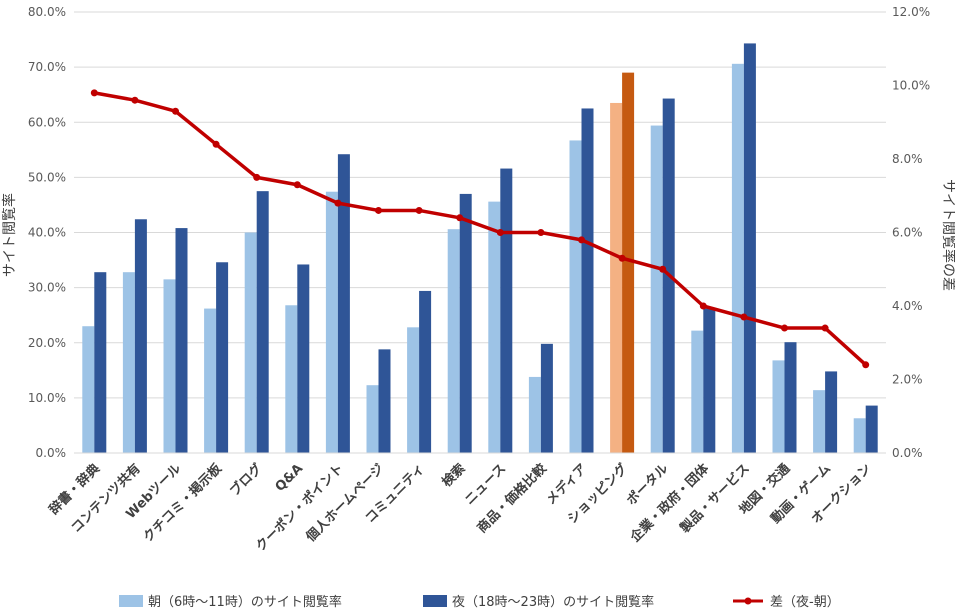 Image resolution: width=955 pixels, height=615 pixels. Describe the element at coordinates (47, 12) in the screenshot. I see `left-axis-tick-label: 80.0%` at that location.